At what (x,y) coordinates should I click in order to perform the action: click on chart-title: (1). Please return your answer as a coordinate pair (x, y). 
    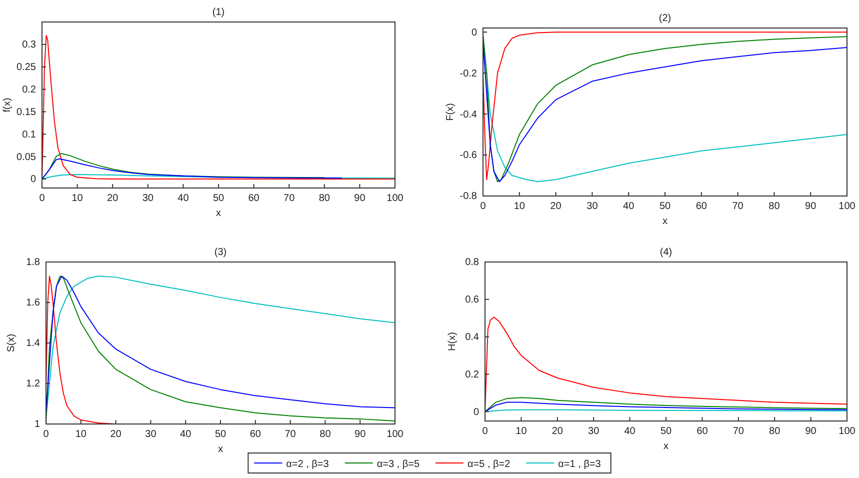
    Looking at the image, I should click on (218, 12).